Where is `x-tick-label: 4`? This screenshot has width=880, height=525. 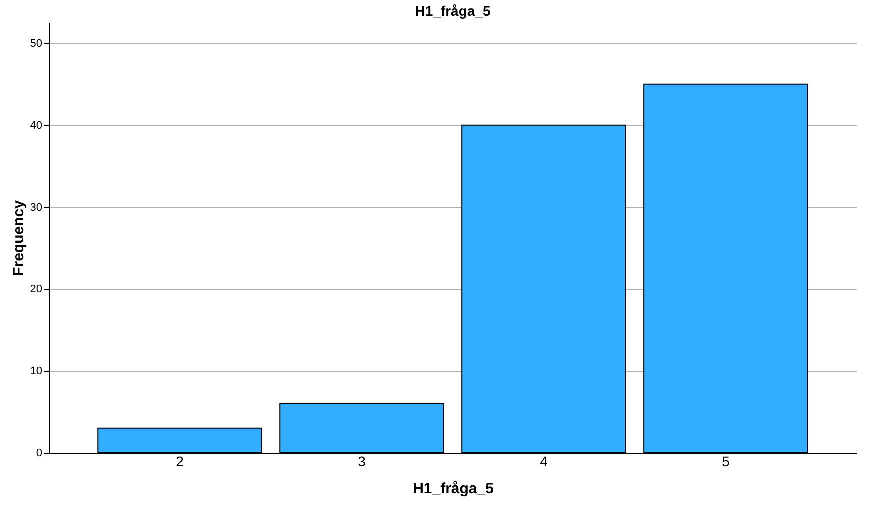
x-tick-label: 4 is located at coordinates (544, 462).